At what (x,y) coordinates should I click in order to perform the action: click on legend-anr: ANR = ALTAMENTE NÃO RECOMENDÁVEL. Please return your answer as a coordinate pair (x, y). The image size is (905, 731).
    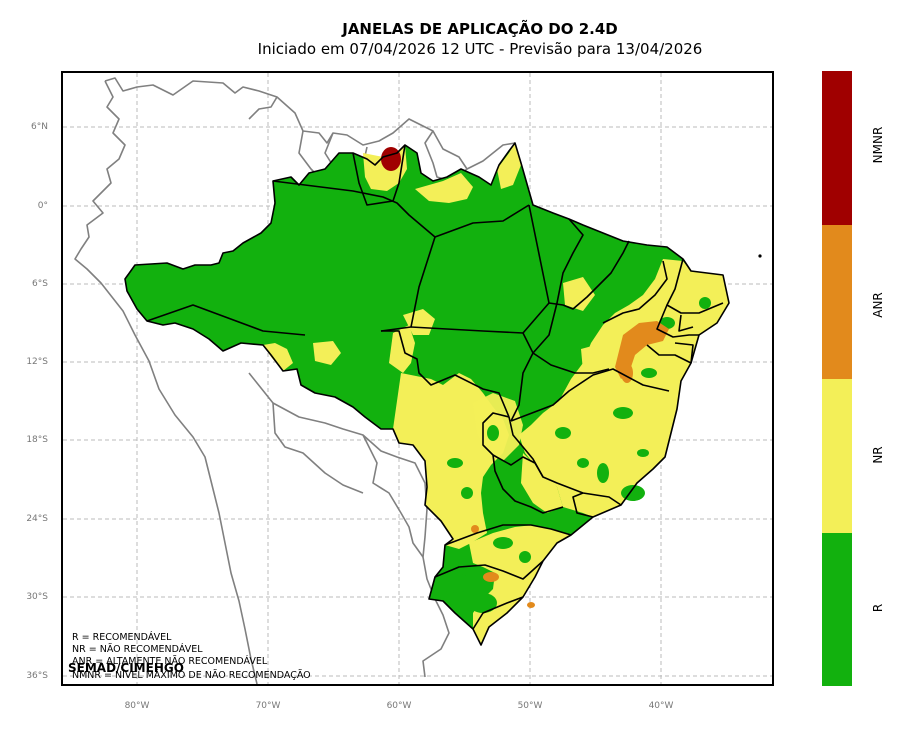
    Looking at the image, I should click on (170, 661).